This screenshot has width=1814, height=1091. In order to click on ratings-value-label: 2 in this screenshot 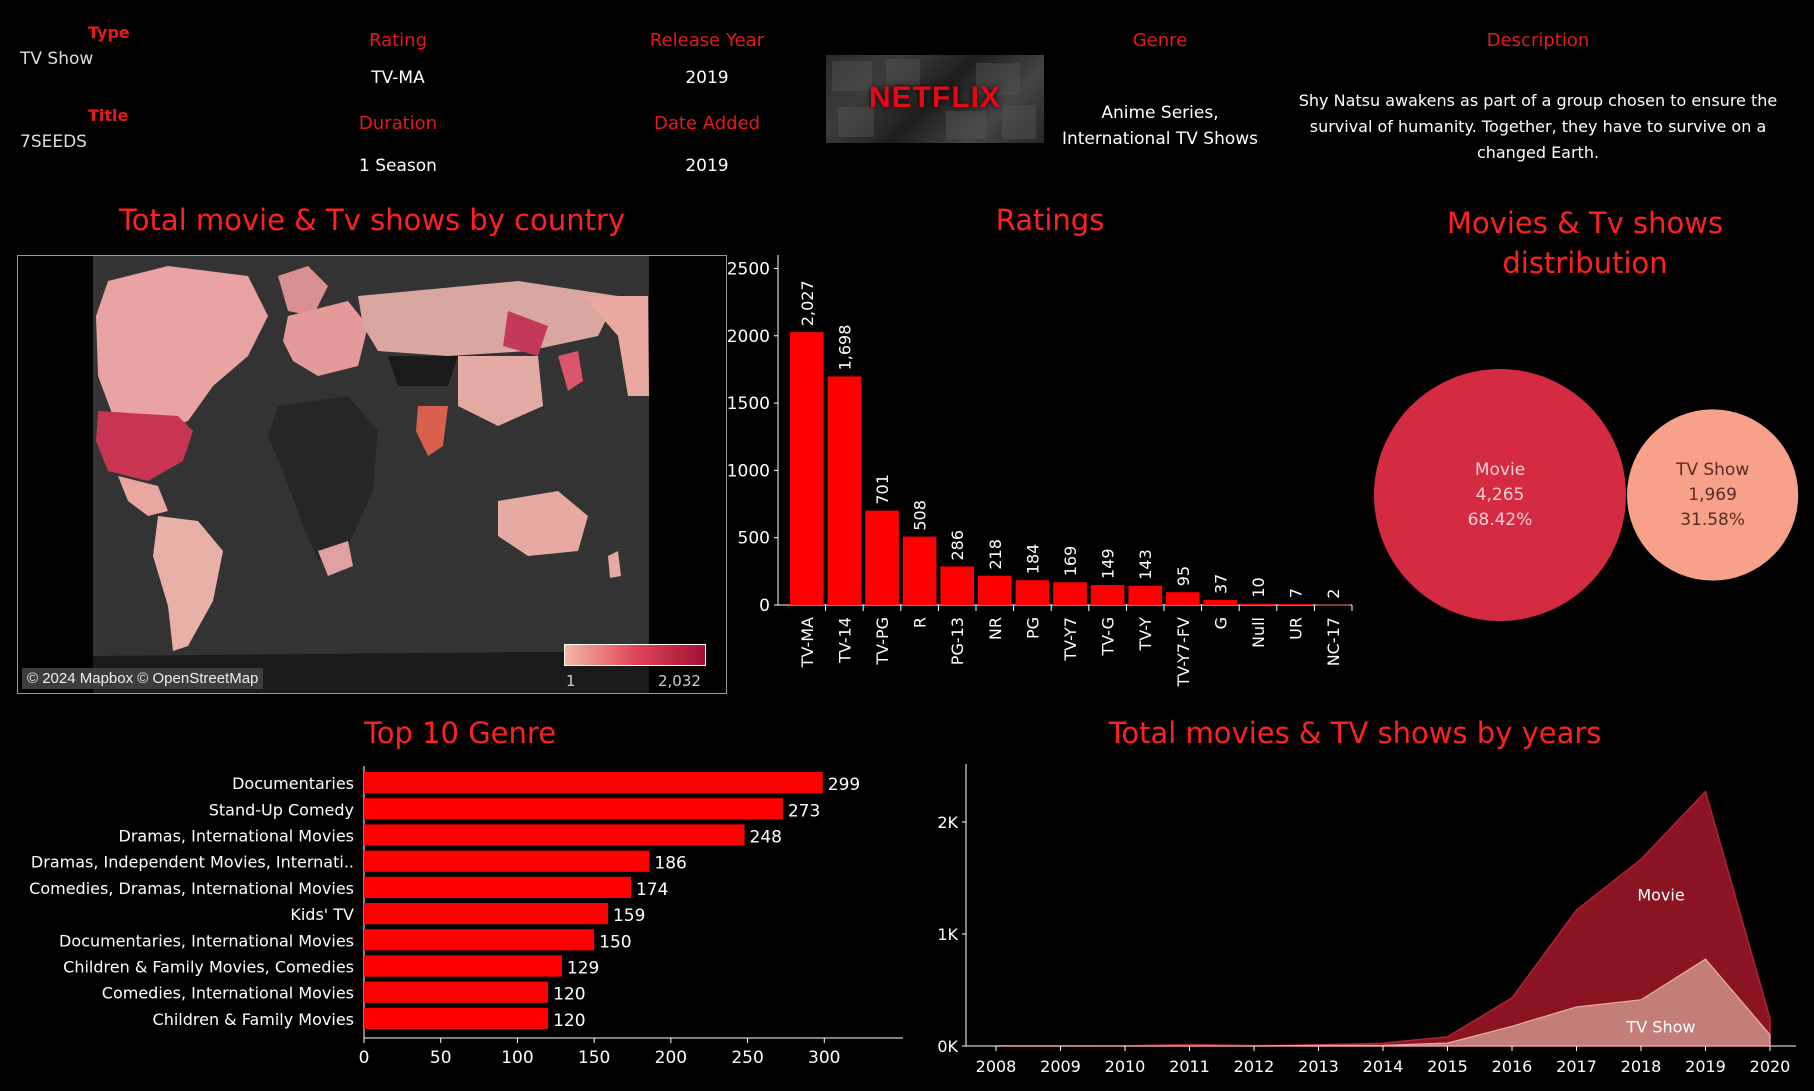, I will do `click(1333, 594)`.